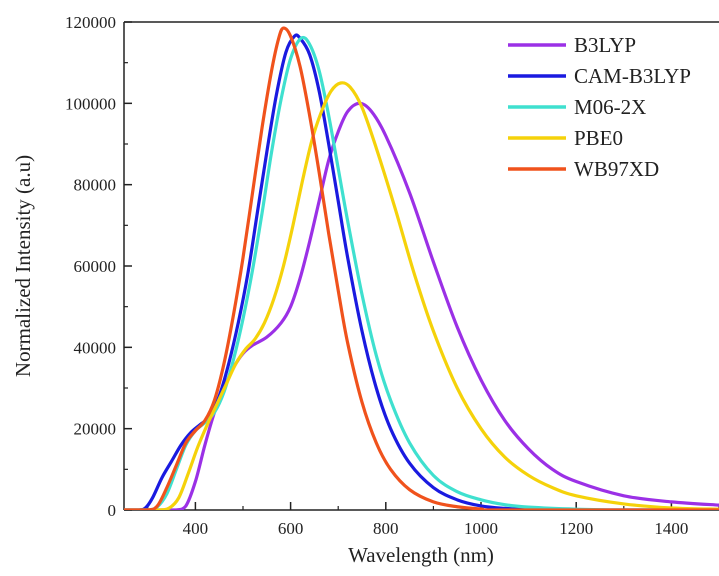 The image size is (719, 576). What do you see at coordinates (421, 555) in the screenshot?
I see `x-axis-title: Wavelength (nm)` at bounding box center [421, 555].